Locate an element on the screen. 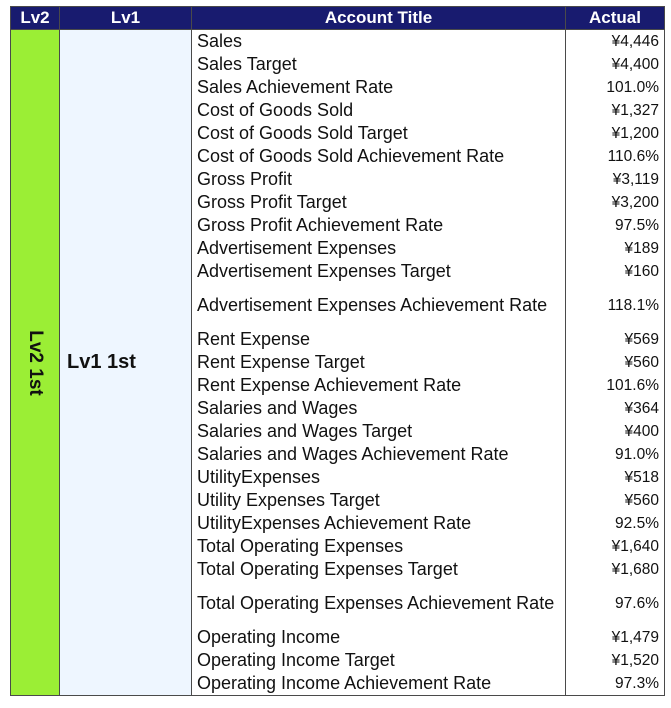 The width and height of the screenshot is (671, 708). table-row: Salaries and Wages Target ¥400 is located at coordinates (338, 431).